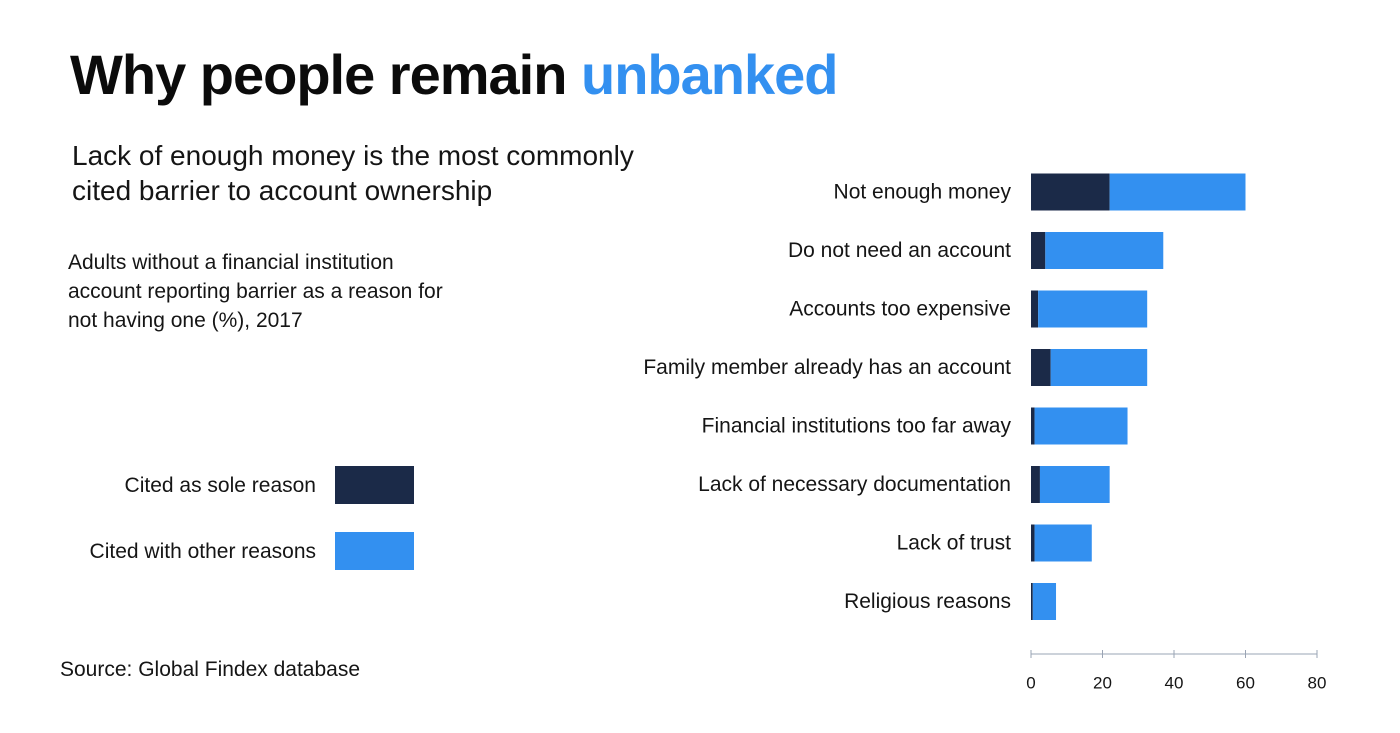 The image size is (1400, 733). I want to click on legend-swatch-sole, so click(374, 485).